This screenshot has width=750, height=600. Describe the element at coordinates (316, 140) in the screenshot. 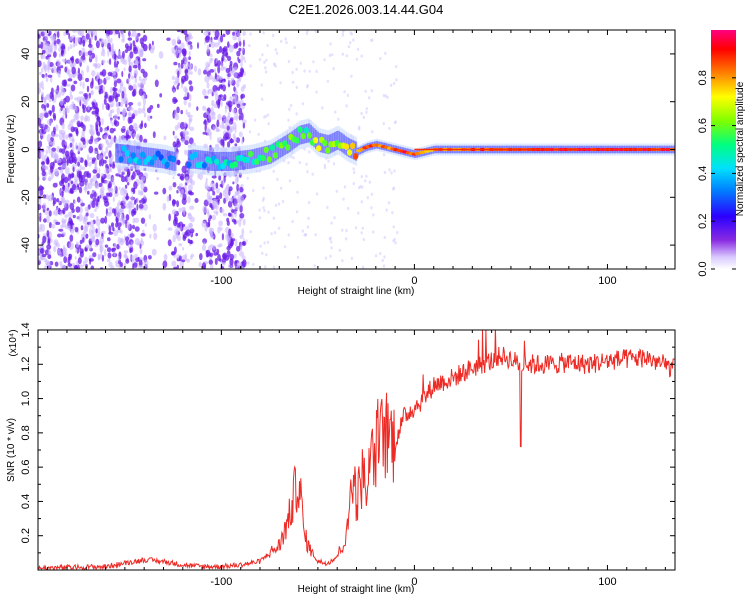

I see `ridge-point` at that location.